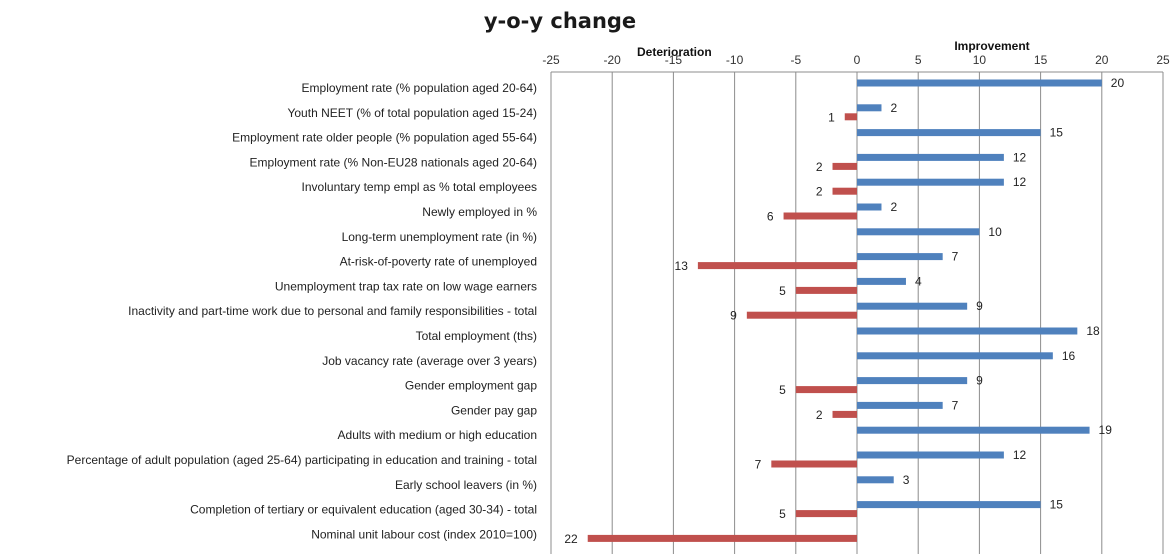 This screenshot has height=554, width=1175. Describe the element at coordinates (795, 60) in the screenshot. I see `x-tick-label: -5` at that location.